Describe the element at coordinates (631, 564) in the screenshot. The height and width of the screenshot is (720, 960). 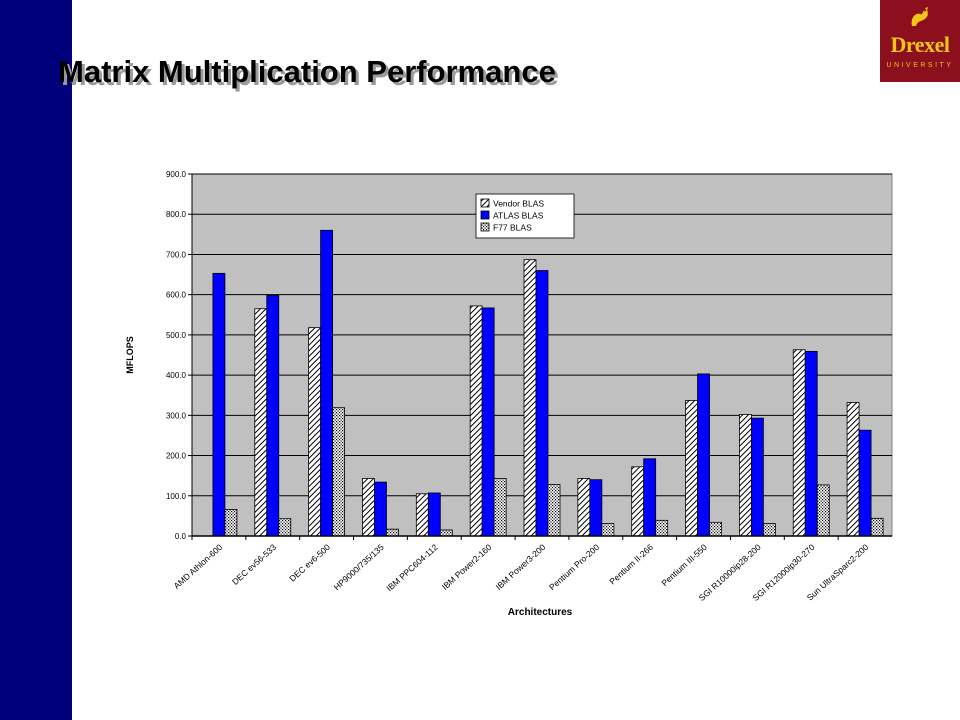
I see `x-tick-label: Pentium II-266` at that location.